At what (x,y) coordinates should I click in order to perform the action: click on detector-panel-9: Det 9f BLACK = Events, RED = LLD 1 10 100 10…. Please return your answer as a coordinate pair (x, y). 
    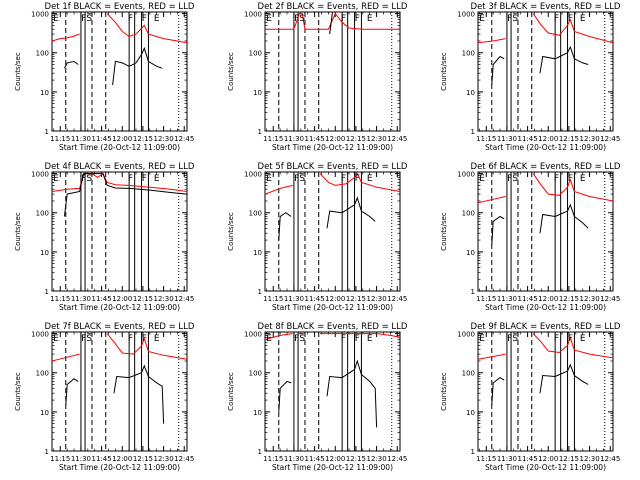
    Looking at the image, I should click on (530, 397).